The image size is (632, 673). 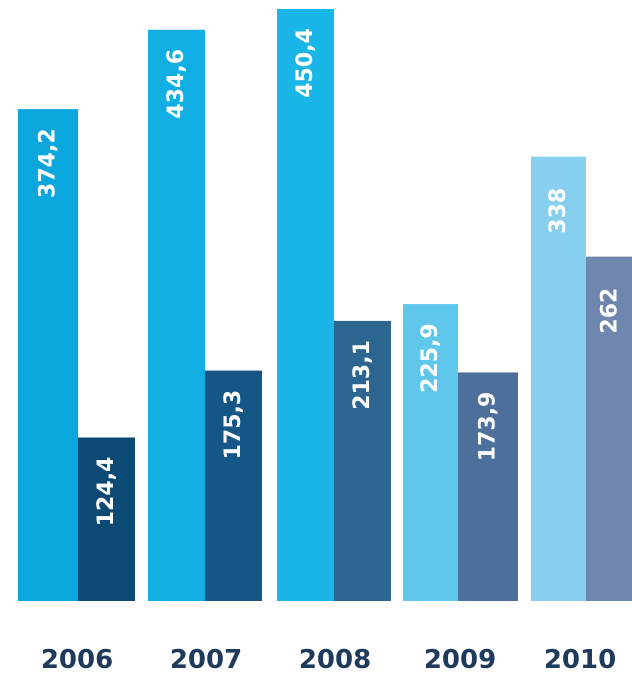 I want to click on category-label-2009: 2009, so click(x=460, y=659).